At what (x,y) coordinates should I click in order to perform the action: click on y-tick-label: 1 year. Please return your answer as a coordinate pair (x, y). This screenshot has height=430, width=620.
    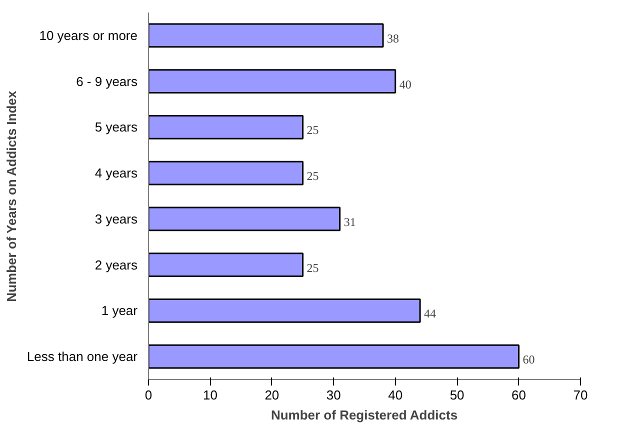
    Looking at the image, I should click on (119, 310).